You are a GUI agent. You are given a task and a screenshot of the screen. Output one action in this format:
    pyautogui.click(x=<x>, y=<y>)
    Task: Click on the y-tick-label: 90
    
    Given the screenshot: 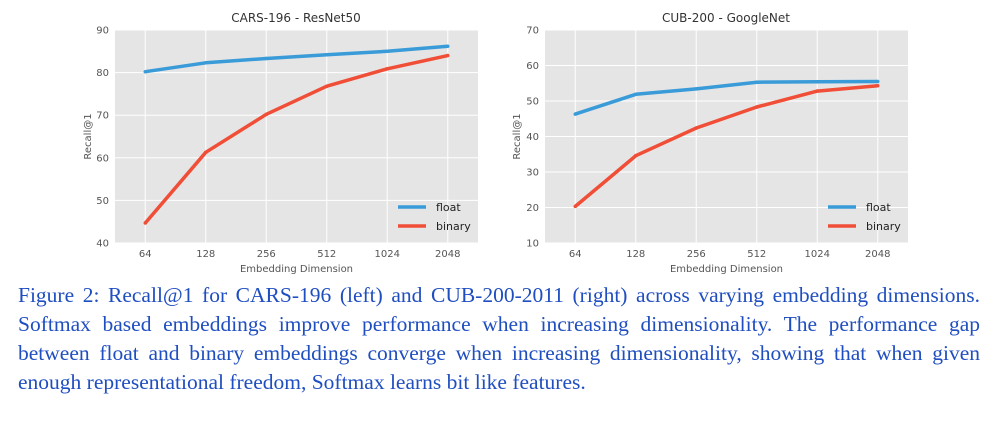 What is the action you would take?
    pyautogui.click(x=102, y=31)
    